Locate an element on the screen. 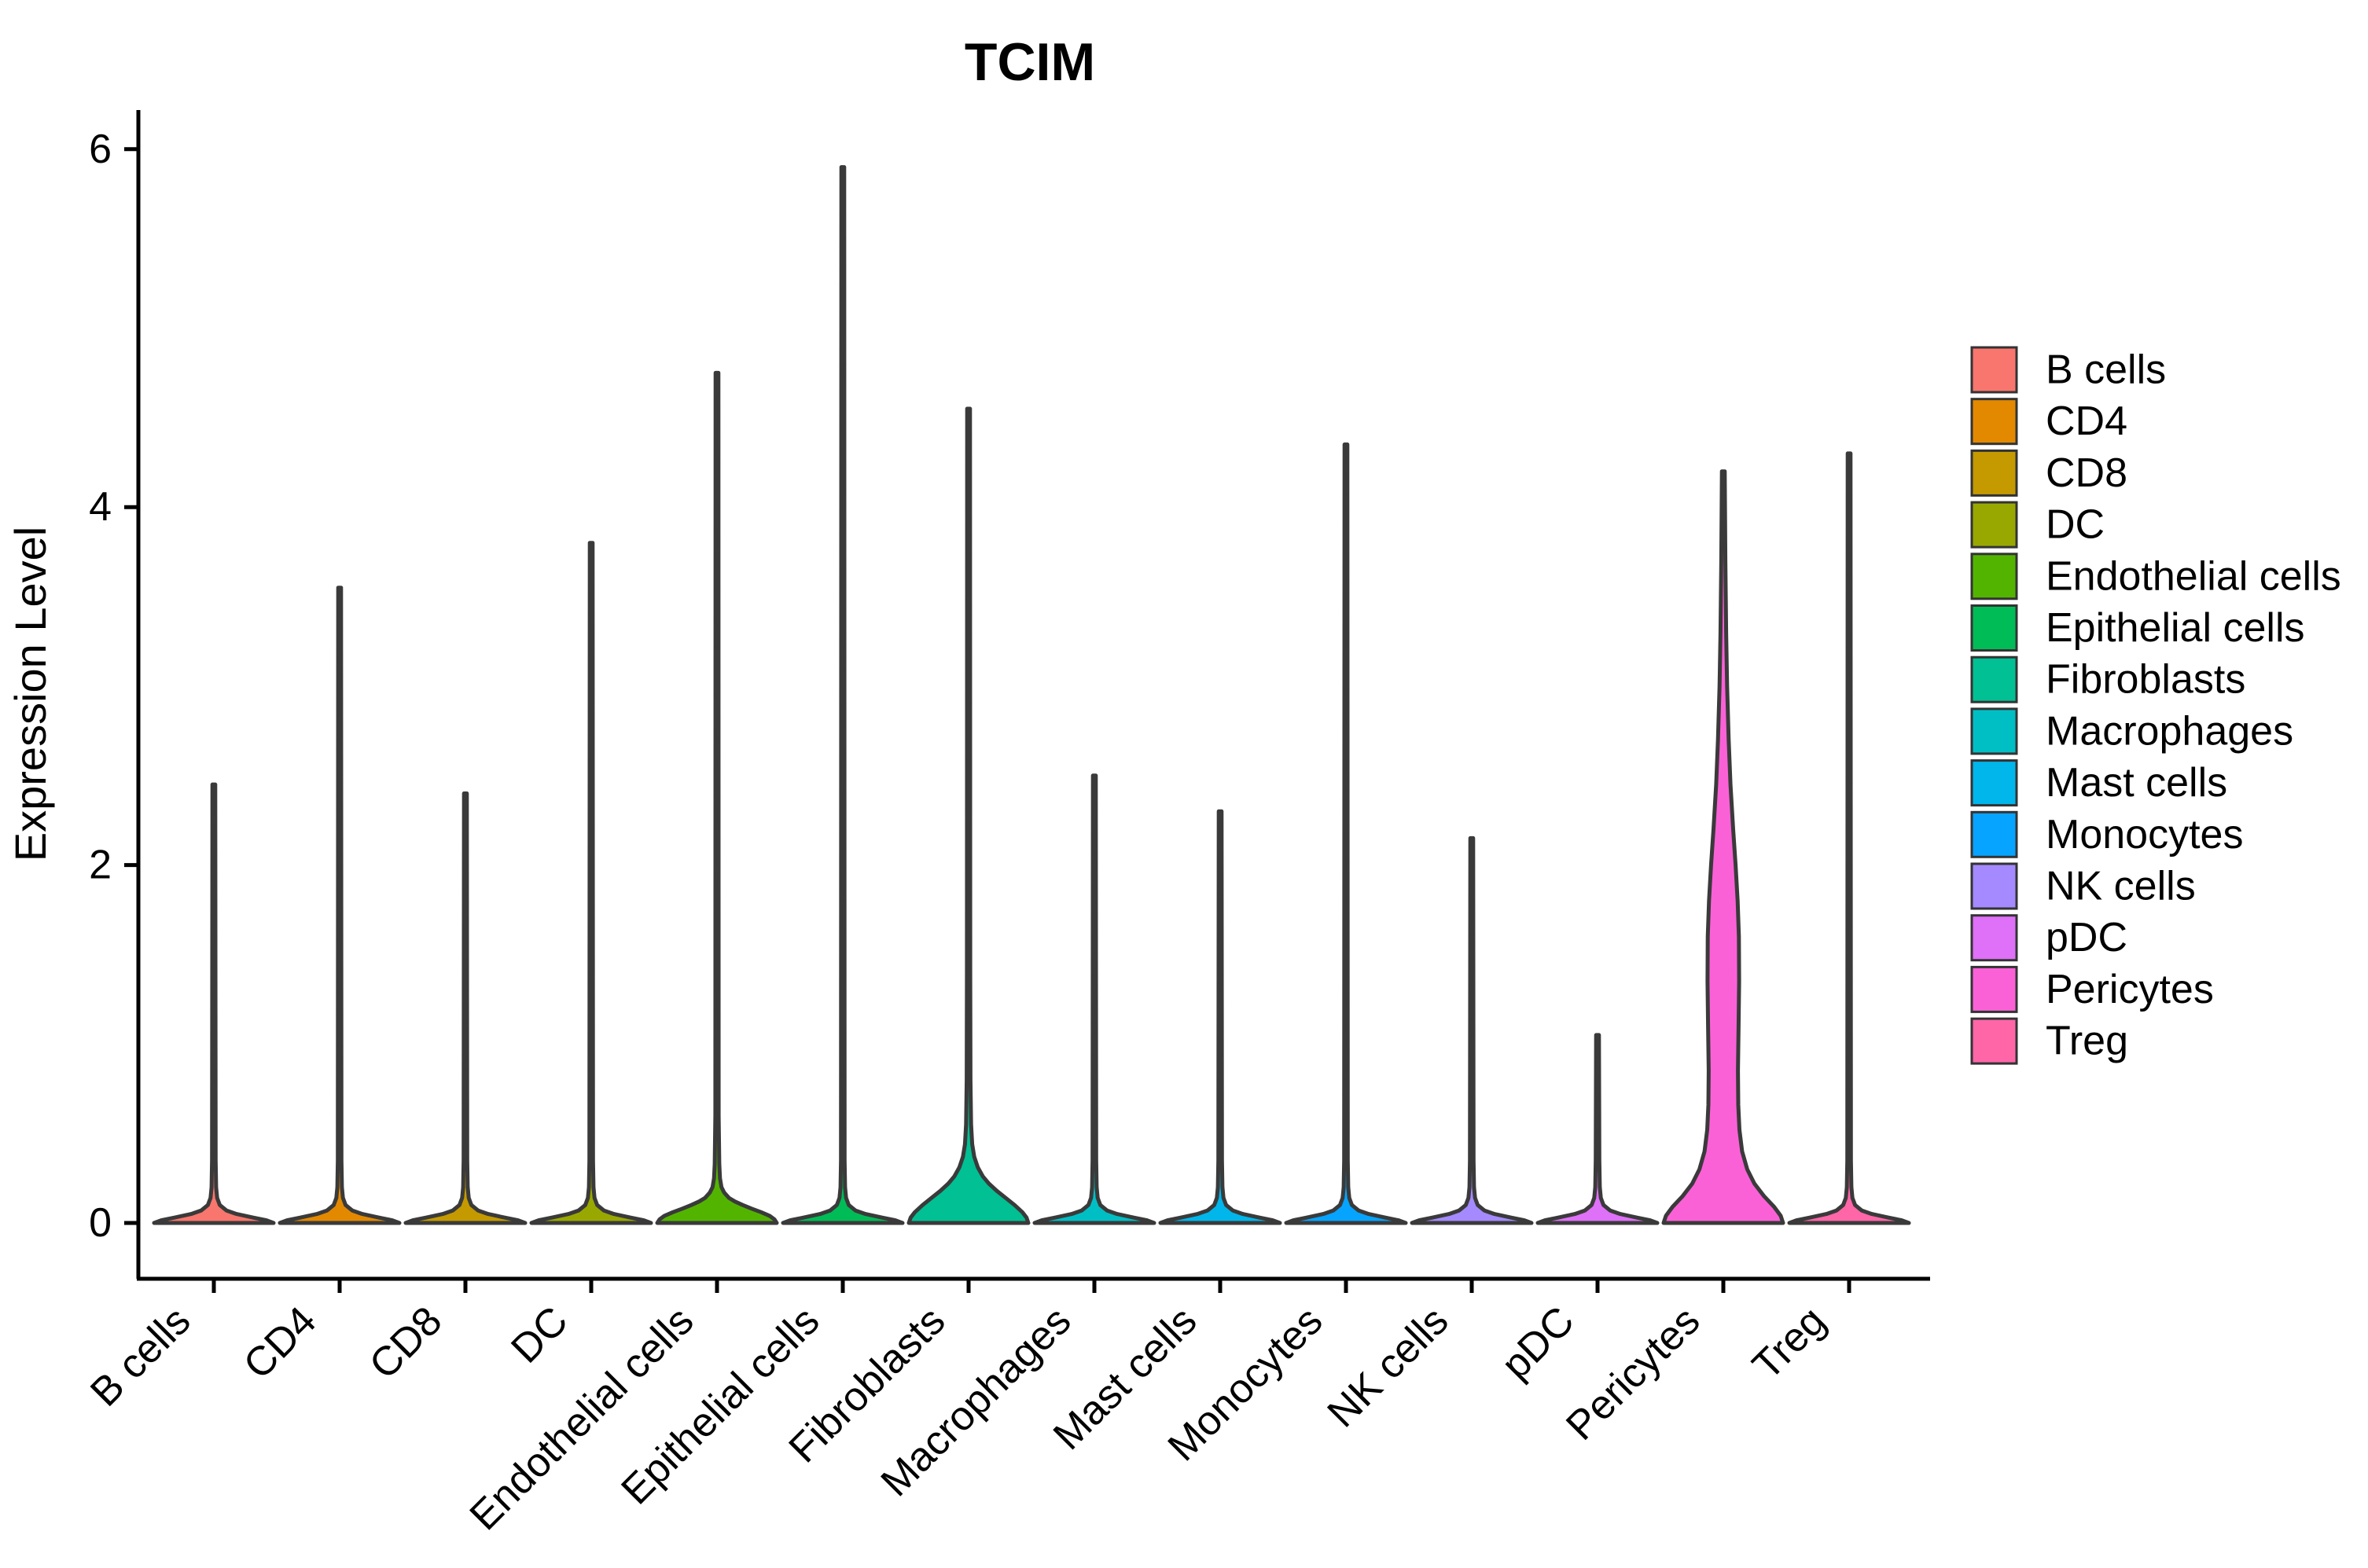 Image resolution: width=2368 pixels, height=1568 pixels. x-tick-label-pdc: pDC is located at coordinates (1538, 1343).